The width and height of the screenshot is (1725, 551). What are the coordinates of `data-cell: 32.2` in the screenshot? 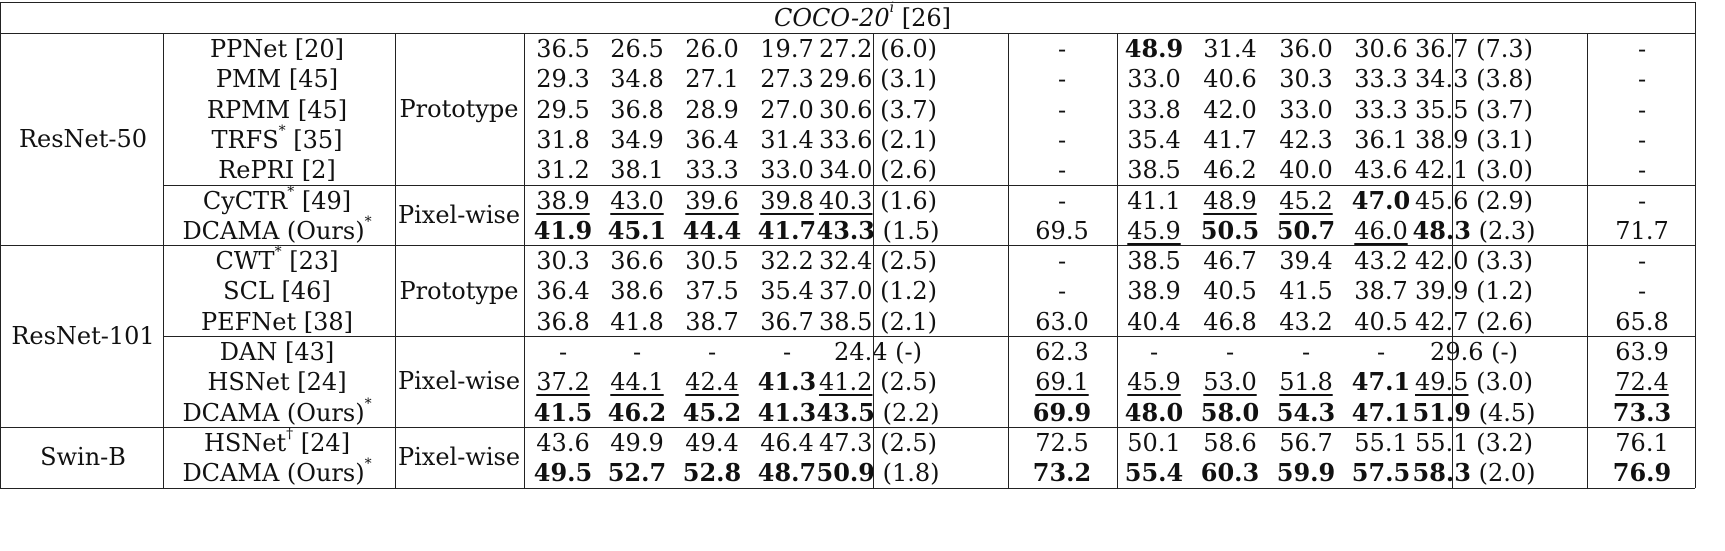 It's located at (787, 261).